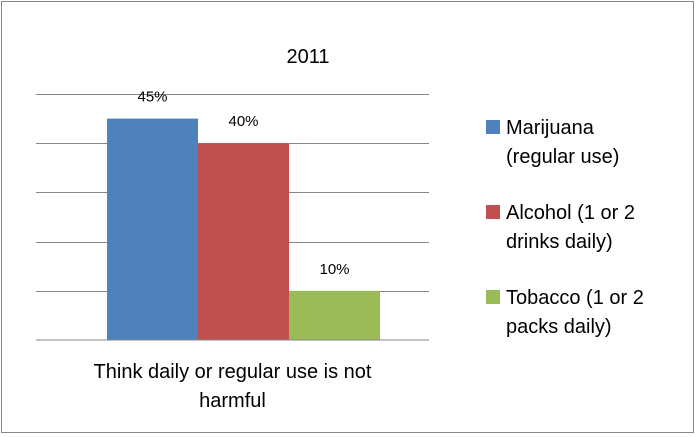 This screenshot has height=437, width=695. I want to click on legend-swatch-marijuana, so click(493, 127).